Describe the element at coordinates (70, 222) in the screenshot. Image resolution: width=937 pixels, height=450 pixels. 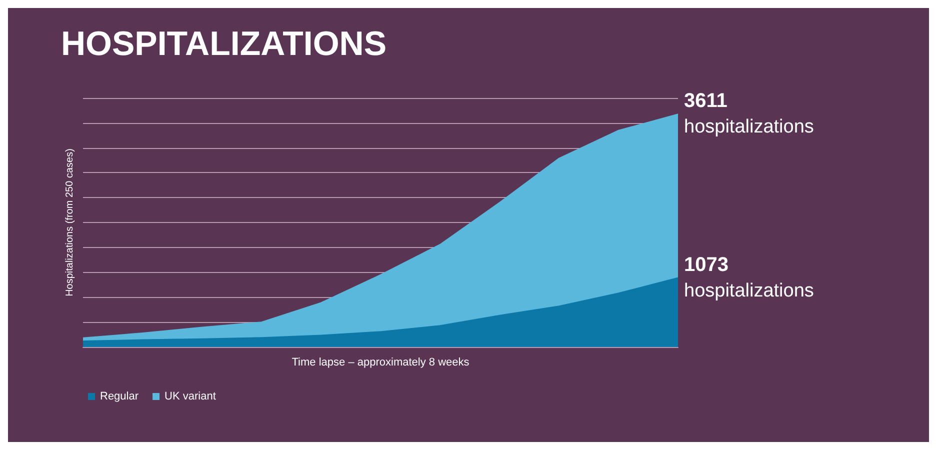
I see `y-axis-title: Hospitalizations (from 250 cases)` at that location.